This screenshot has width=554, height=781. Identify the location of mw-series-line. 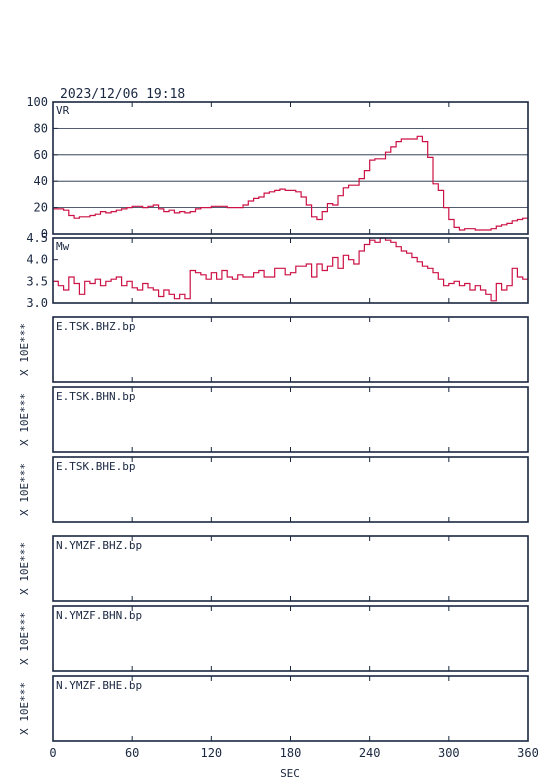
(291, 269).